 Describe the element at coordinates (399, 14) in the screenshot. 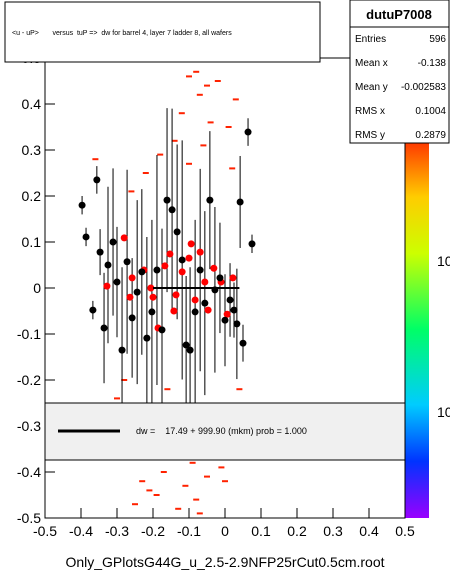

I see `stats-title: dutuP7008` at that location.